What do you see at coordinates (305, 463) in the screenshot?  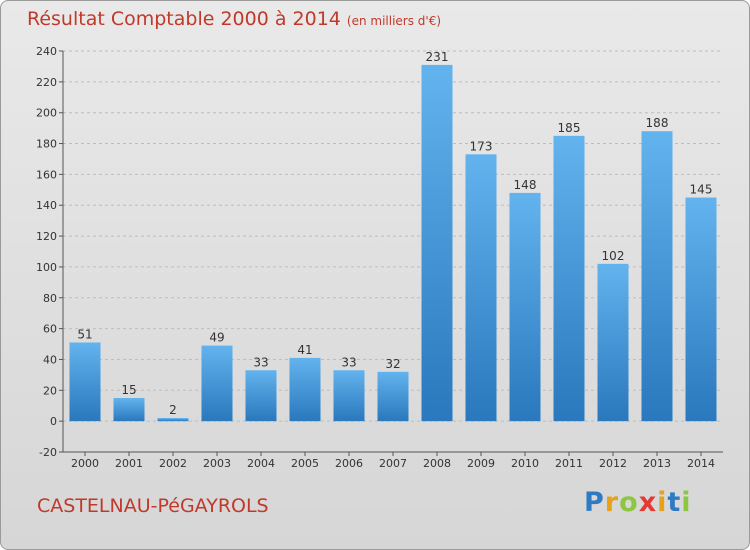 I see `x-tick-label-2005: 2005` at bounding box center [305, 463].